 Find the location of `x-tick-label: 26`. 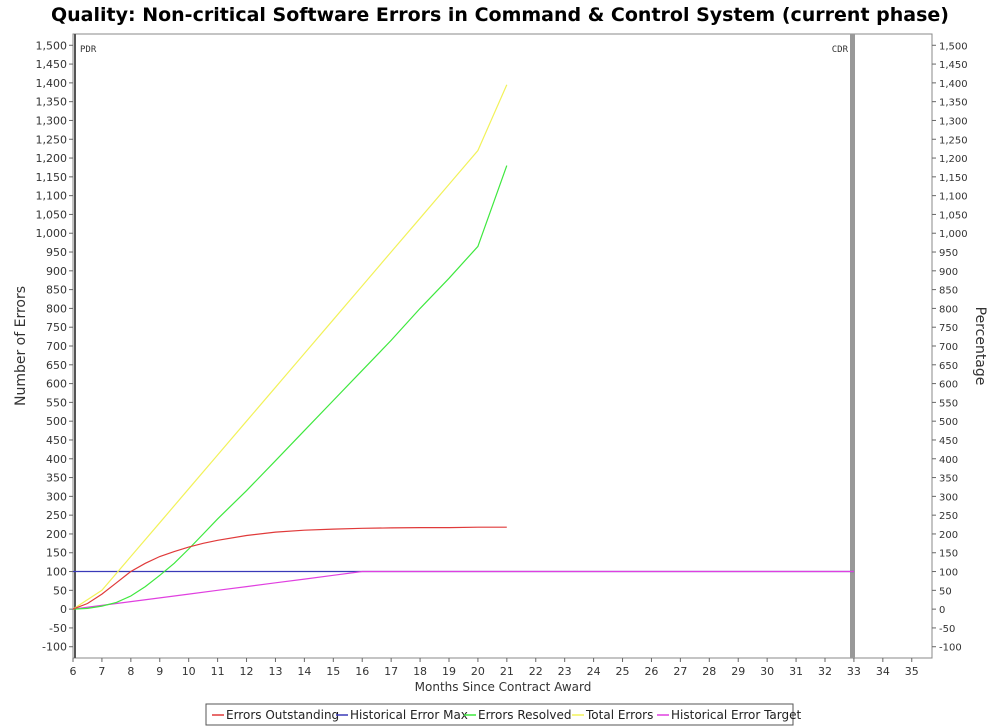

x-tick-label: 26 is located at coordinates (651, 671).